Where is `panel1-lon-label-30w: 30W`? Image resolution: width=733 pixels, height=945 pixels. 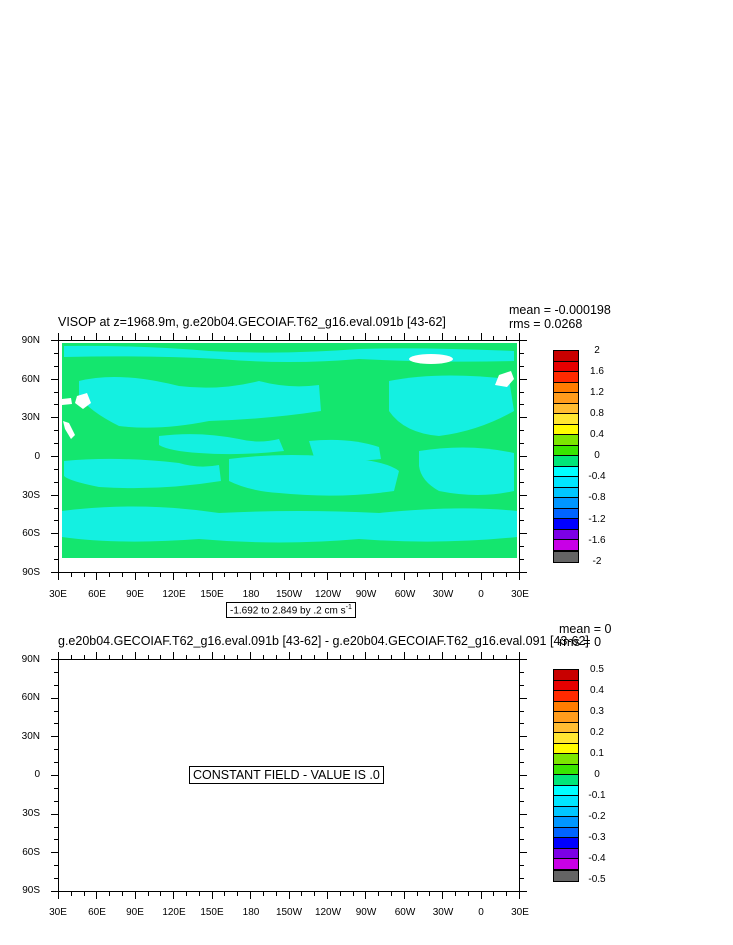 panel1-lon-label-30w: 30W is located at coordinates (443, 594).